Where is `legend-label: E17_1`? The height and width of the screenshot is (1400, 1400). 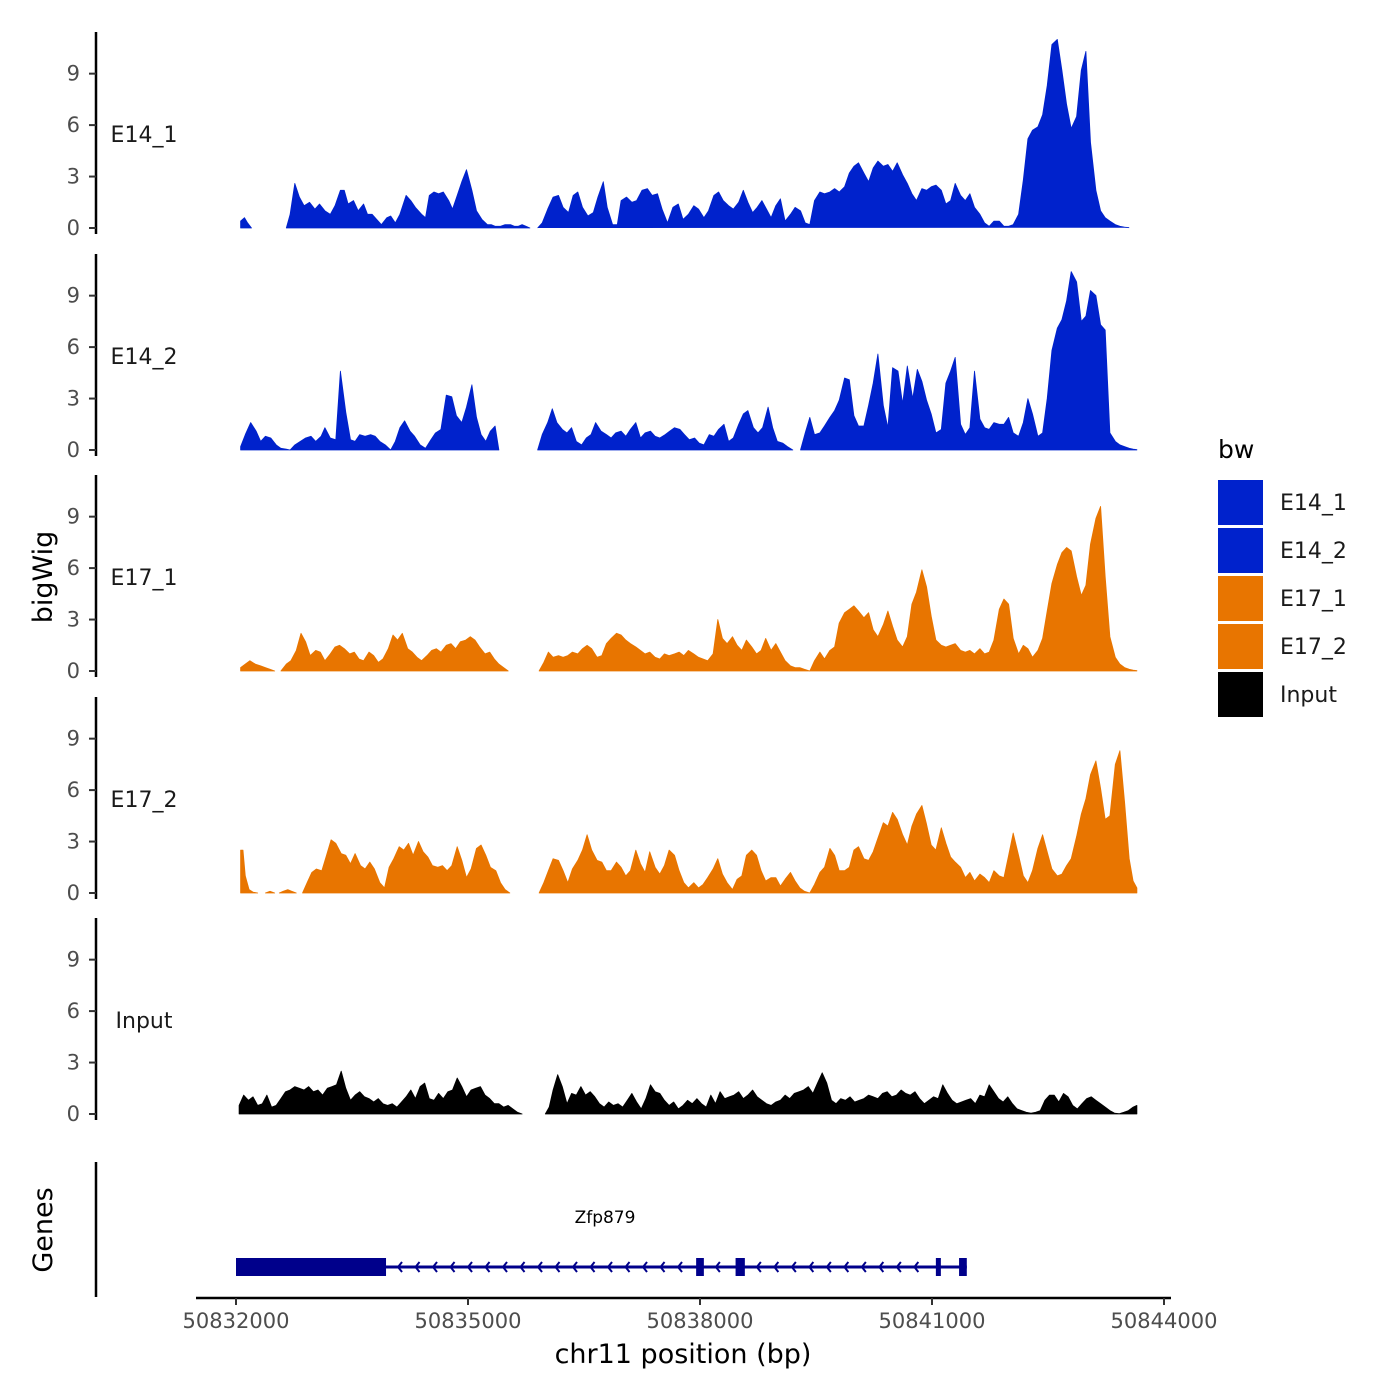 legend-label: E17_1 is located at coordinates (1313, 599).